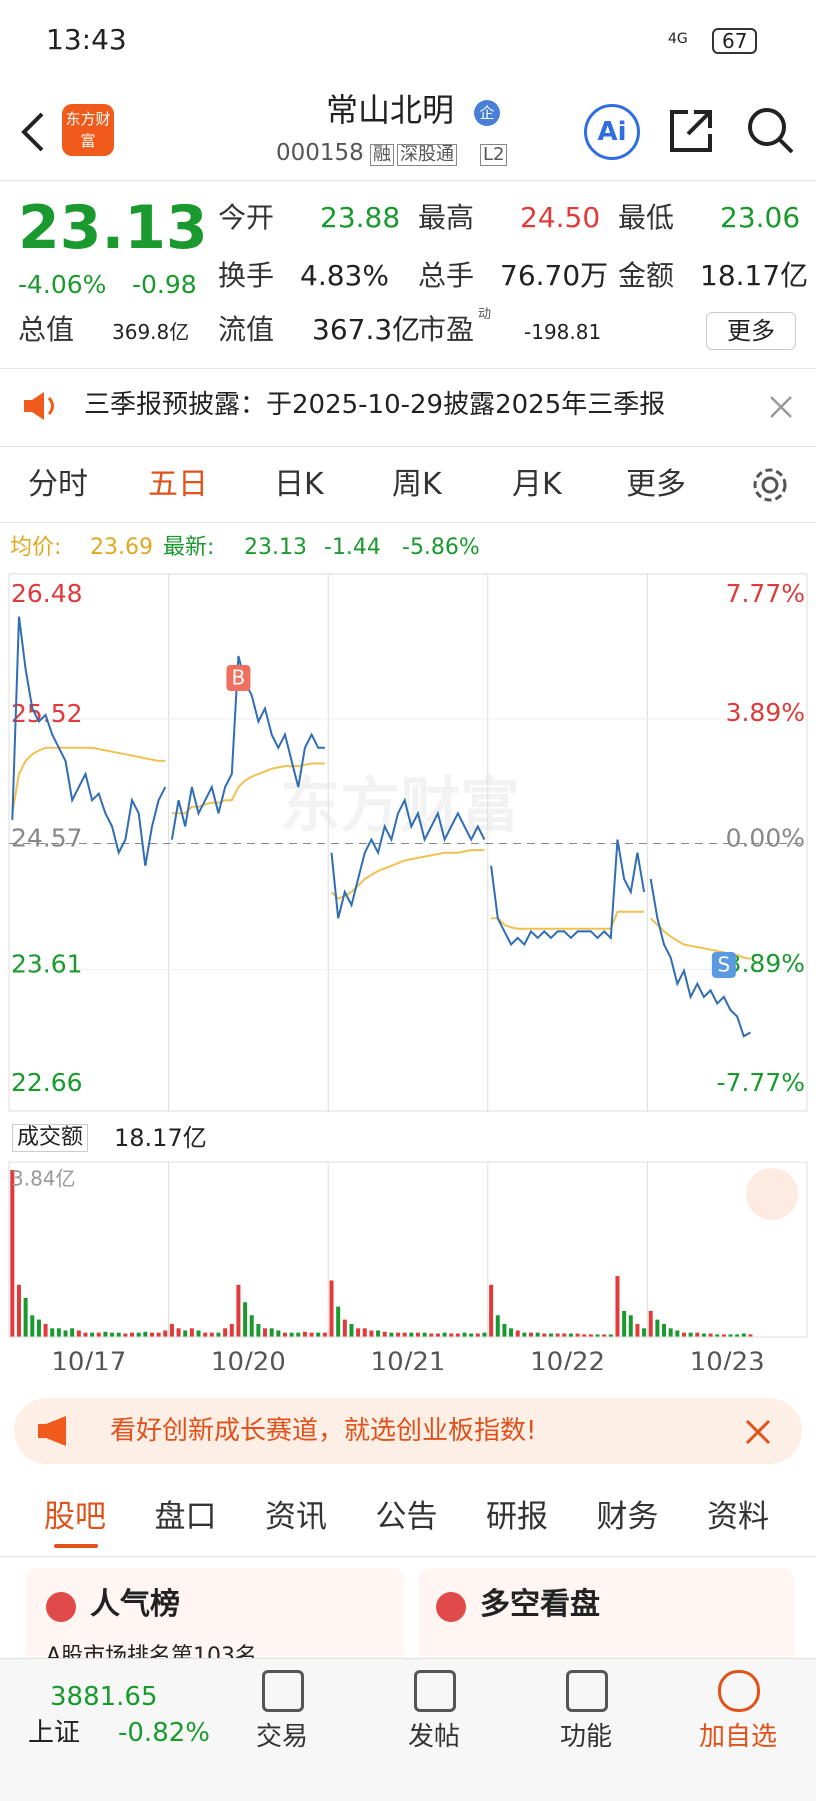  I want to click on nav-item: 发帖, so click(433, 1737).